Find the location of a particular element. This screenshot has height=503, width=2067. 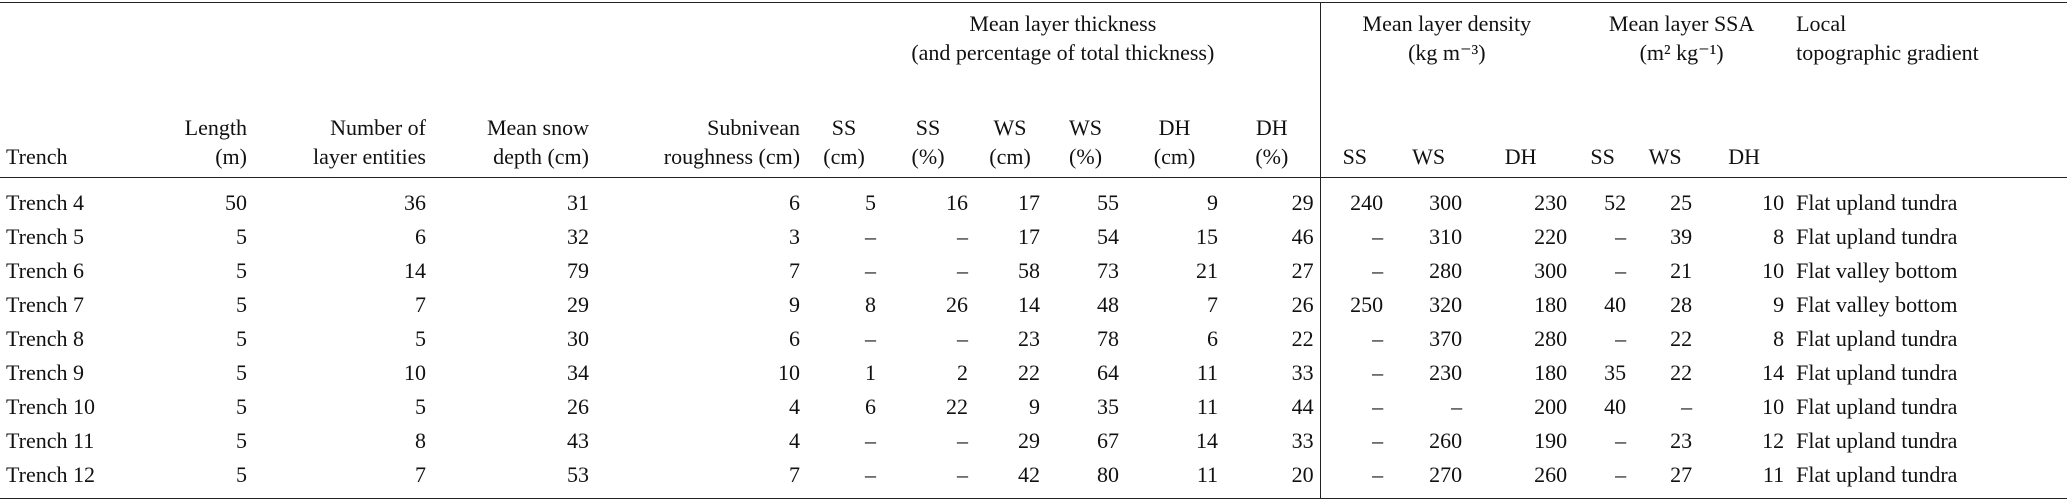

header-line: topographic gradient is located at coordinates (1887, 52).